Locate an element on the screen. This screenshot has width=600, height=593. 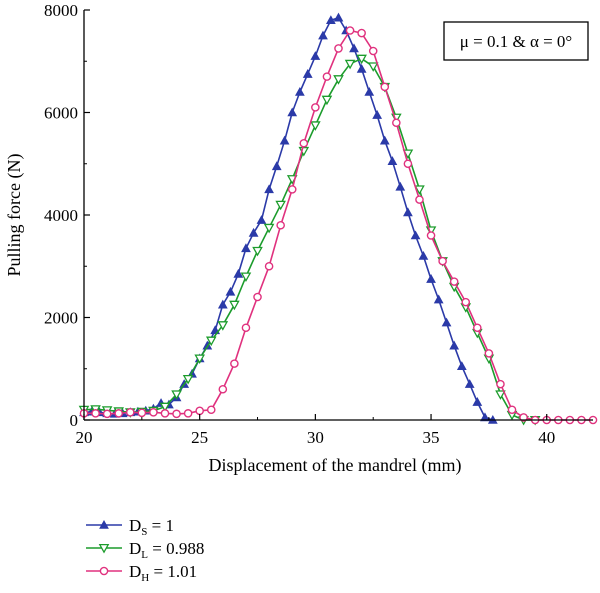
annotation-text: μ = 0.1 & α = 0° is located at coordinates (516, 41).